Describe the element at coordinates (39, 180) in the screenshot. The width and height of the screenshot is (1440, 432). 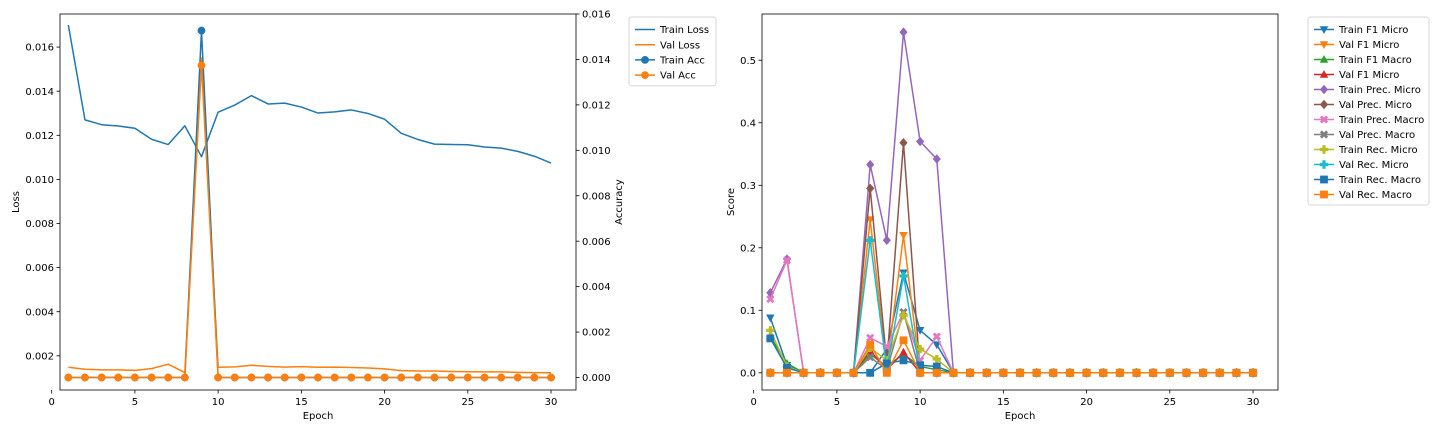
I see `y-tick-label: 0.010` at that location.